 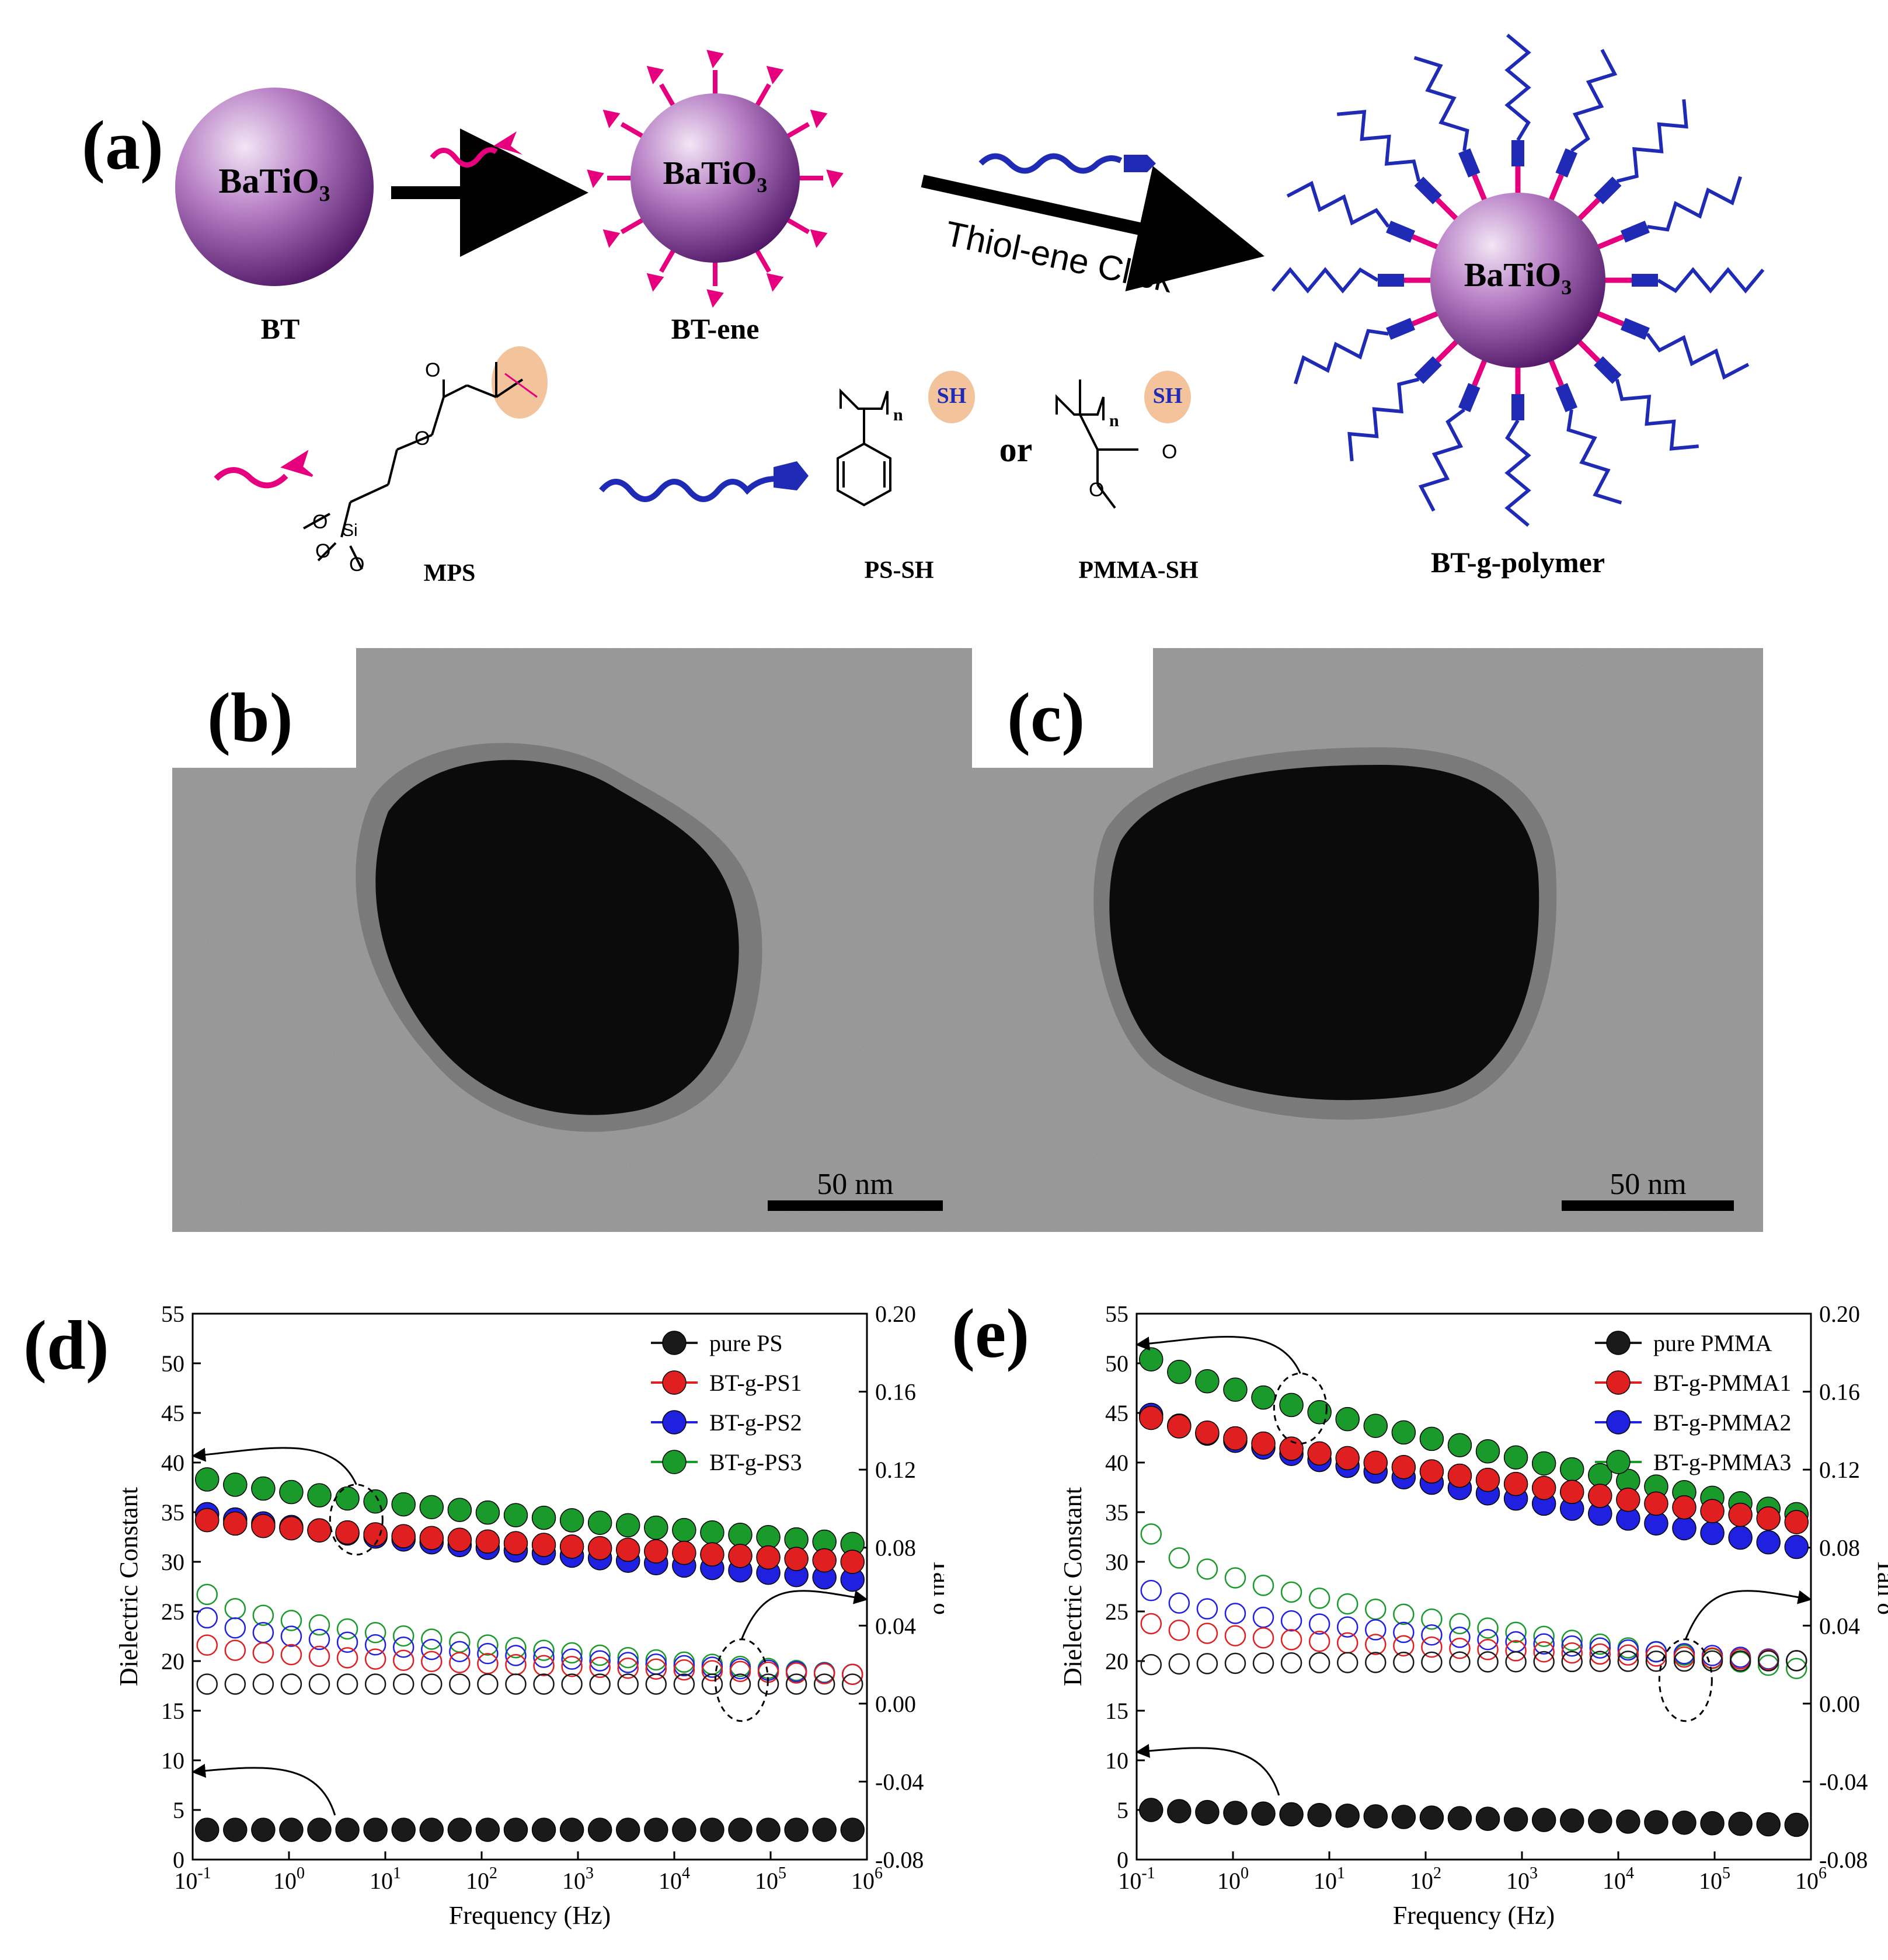 What do you see at coordinates (172, 1711) in the screenshot?
I see `ytick-left-label: 15` at bounding box center [172, 1711].